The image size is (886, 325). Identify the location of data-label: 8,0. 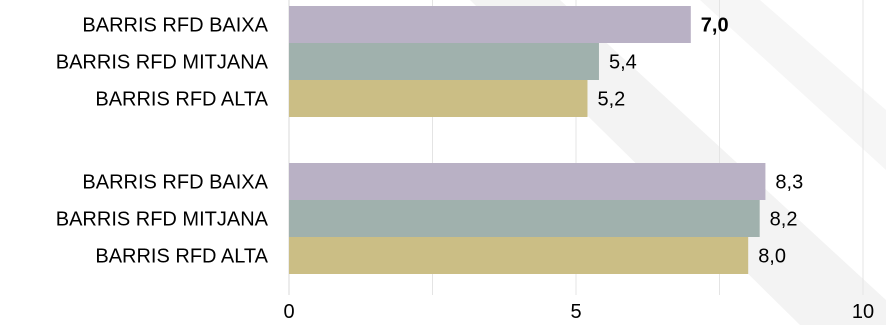
(772, 257).